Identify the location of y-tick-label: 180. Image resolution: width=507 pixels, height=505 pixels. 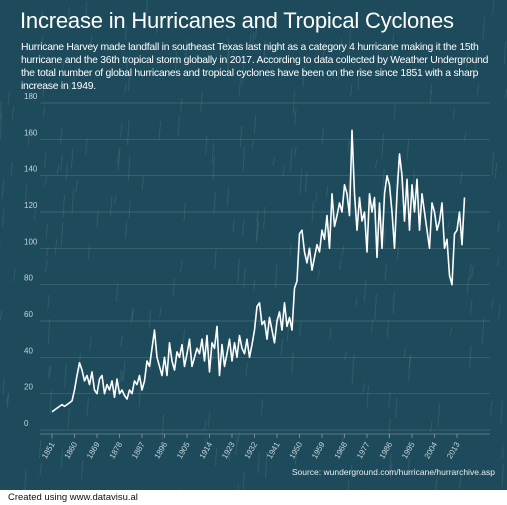
(31, 96).